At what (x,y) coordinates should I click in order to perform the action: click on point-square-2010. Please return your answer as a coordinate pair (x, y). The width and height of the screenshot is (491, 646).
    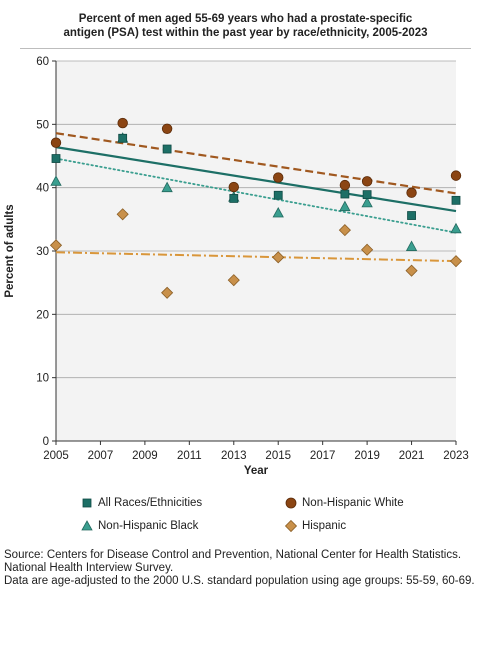
    Looking at the image, I should click on (167, 149).